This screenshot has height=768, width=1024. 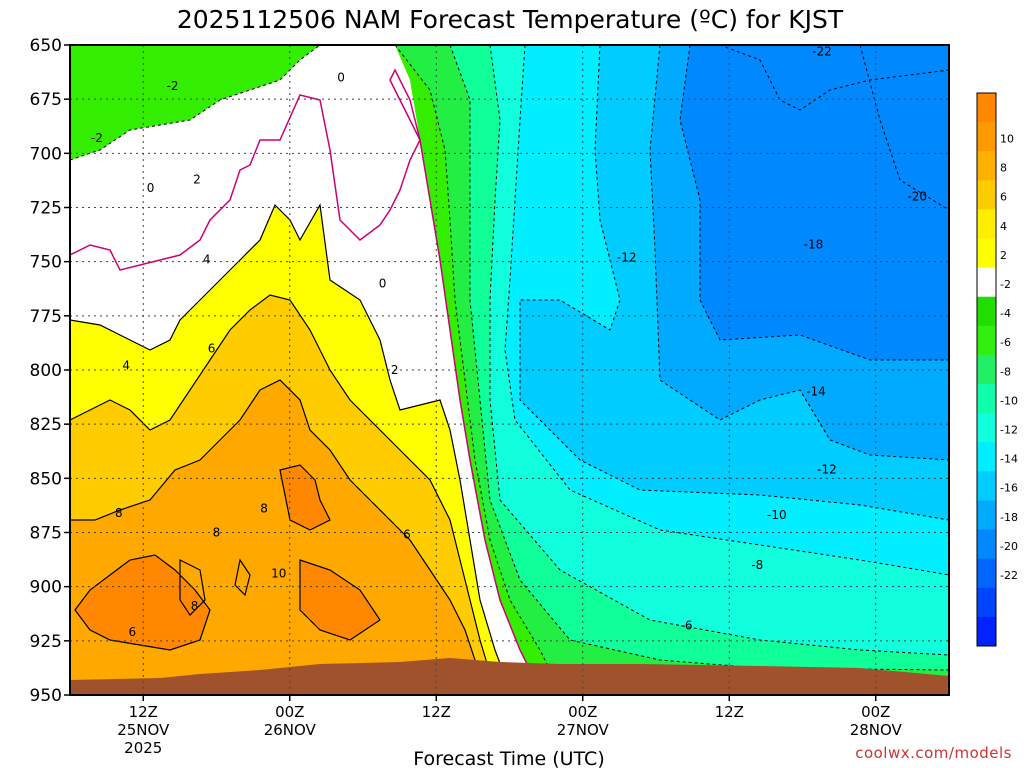 What do you see at coordinates (1003, 197) in the screenshot?
I see `colorbar-tick-label: 6` at bounding box center [1003, 197].